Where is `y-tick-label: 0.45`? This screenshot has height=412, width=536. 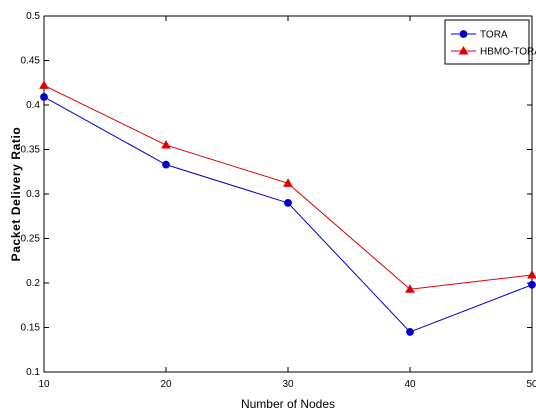
y-tick-label: 0.45 is located at coordinates (31, 61).